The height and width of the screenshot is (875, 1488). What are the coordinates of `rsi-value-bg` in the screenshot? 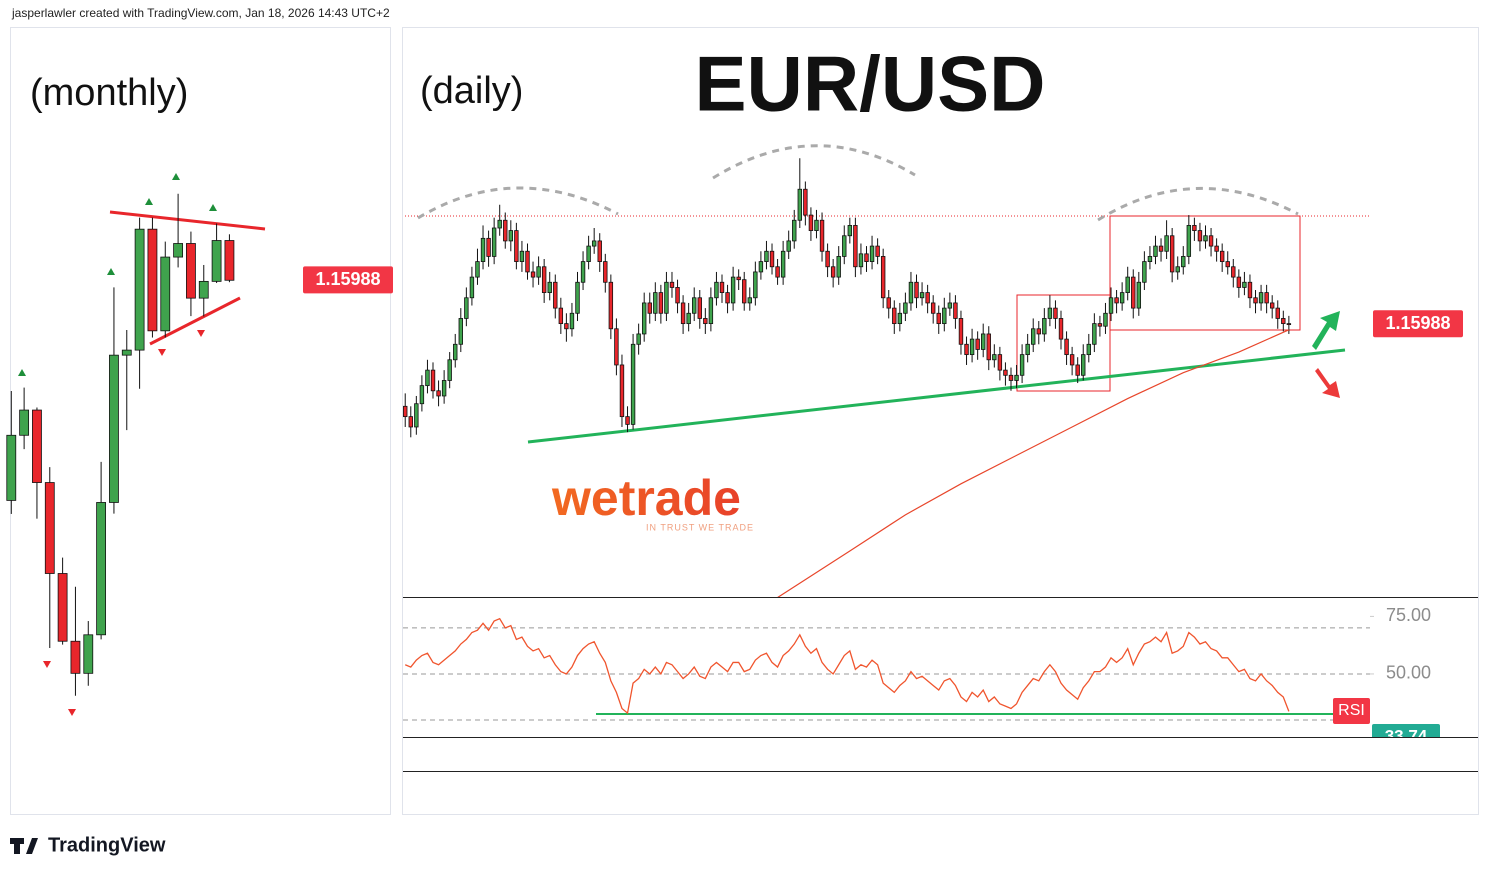 It's located at (1406, 730).